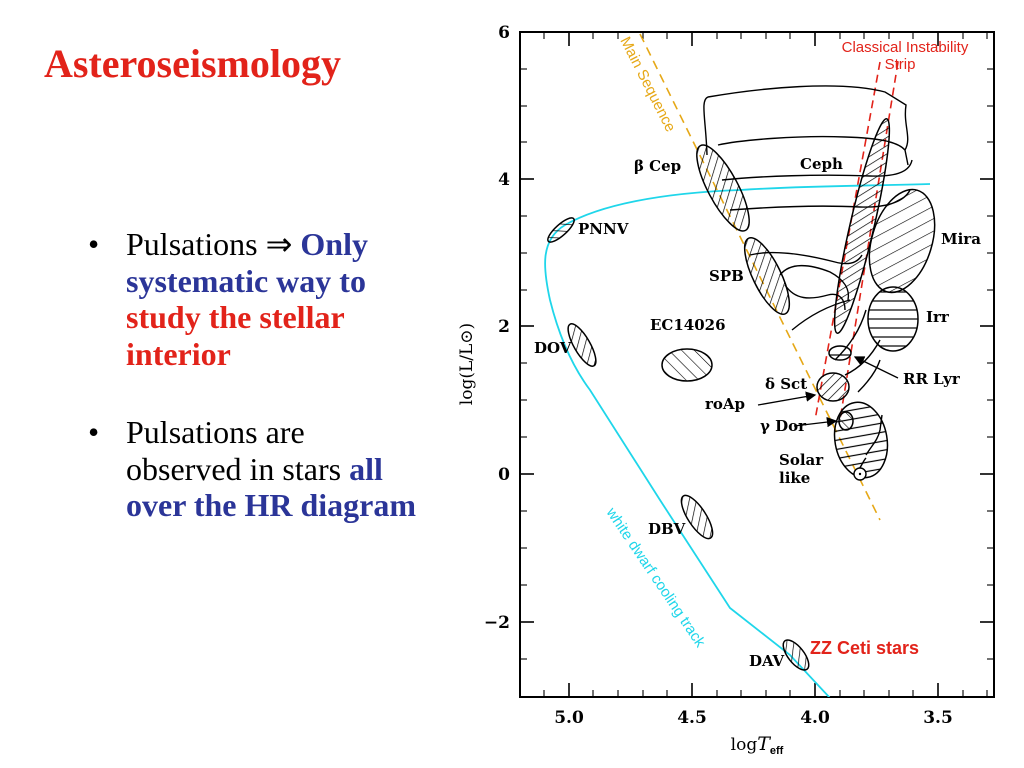  What do you see at coordinates (876, 367) in the screenshot?
I see `rr-lyr-arrow` at bounding box center [876, 367].